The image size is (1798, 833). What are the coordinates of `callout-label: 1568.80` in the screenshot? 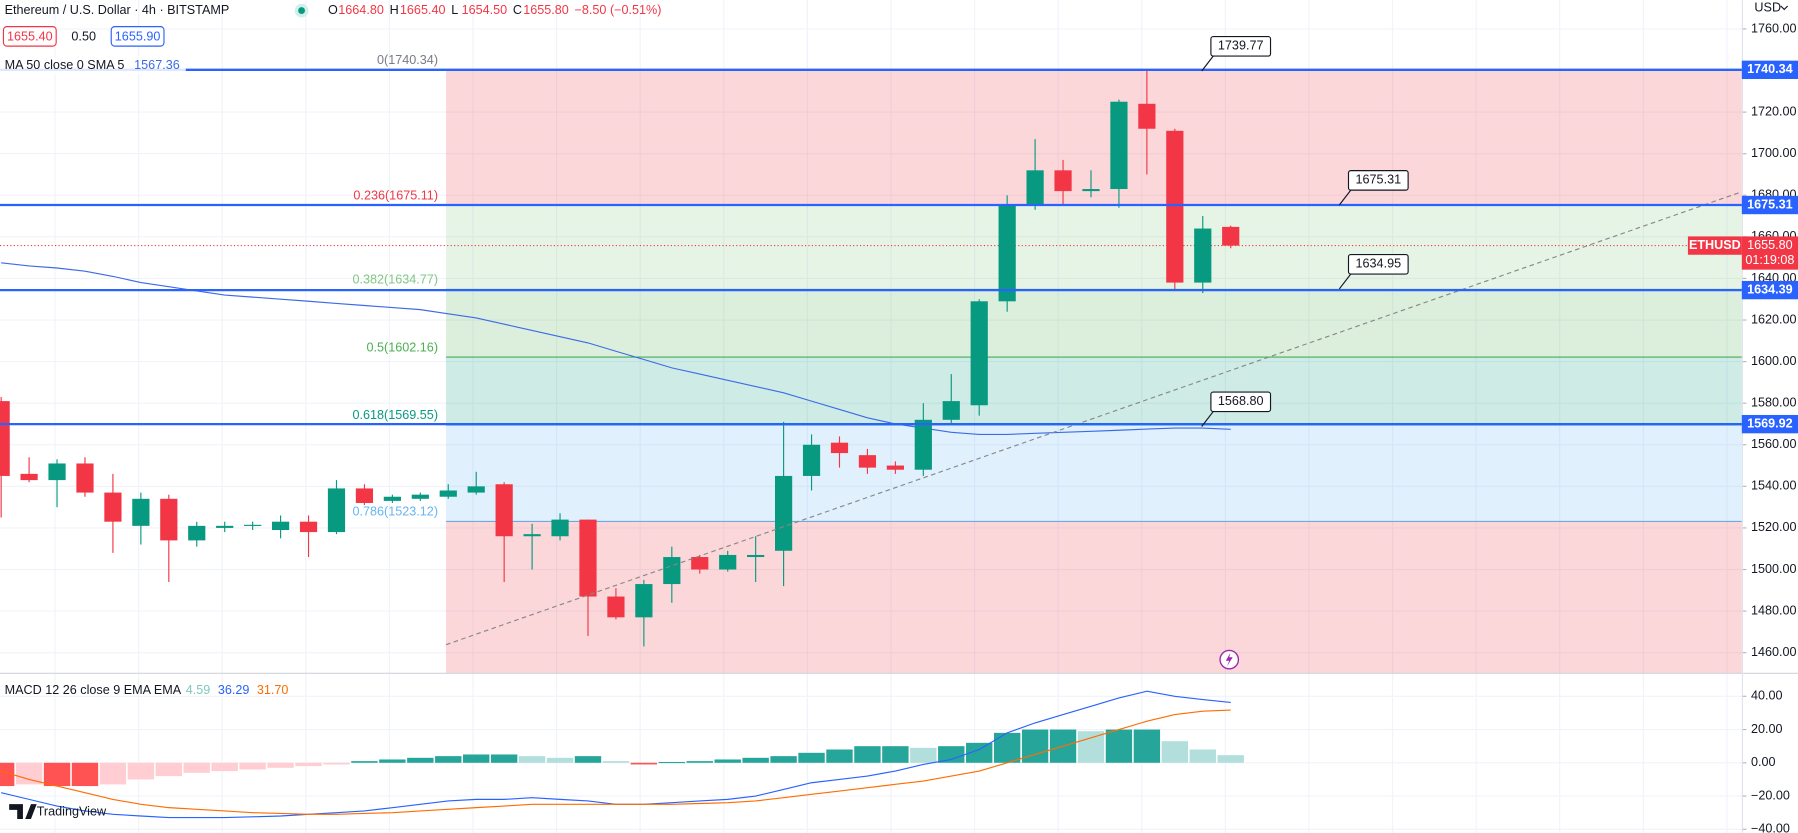 It's located at (1241, 401).